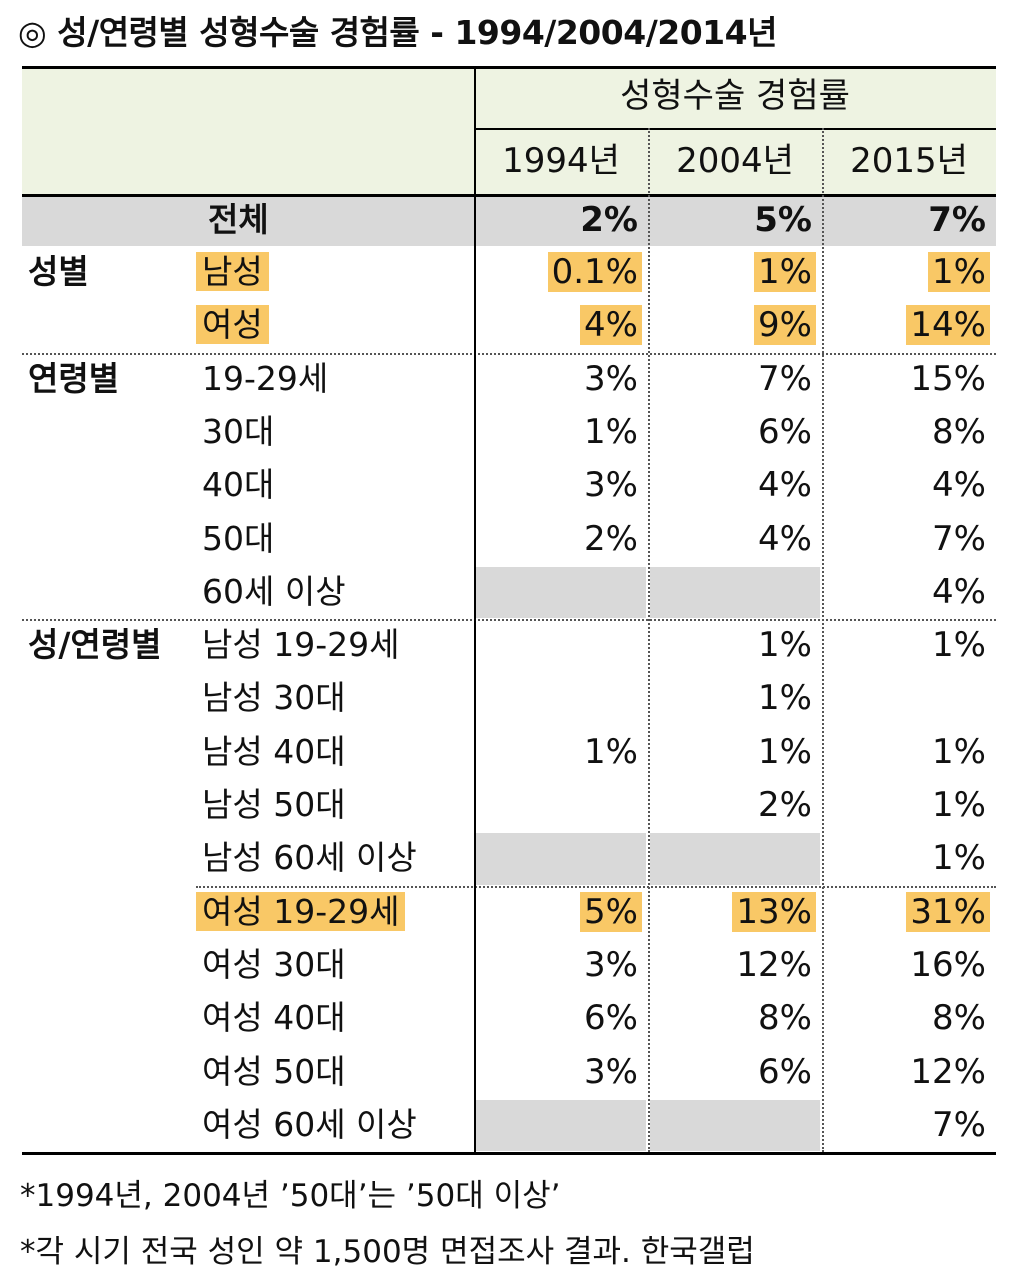 This screenshot has height=1276, width=1016. What do you see at coordinates (74, 378) in the screenshot?
I see `category-label-2: 연령별` at bounding box center [74, 378].